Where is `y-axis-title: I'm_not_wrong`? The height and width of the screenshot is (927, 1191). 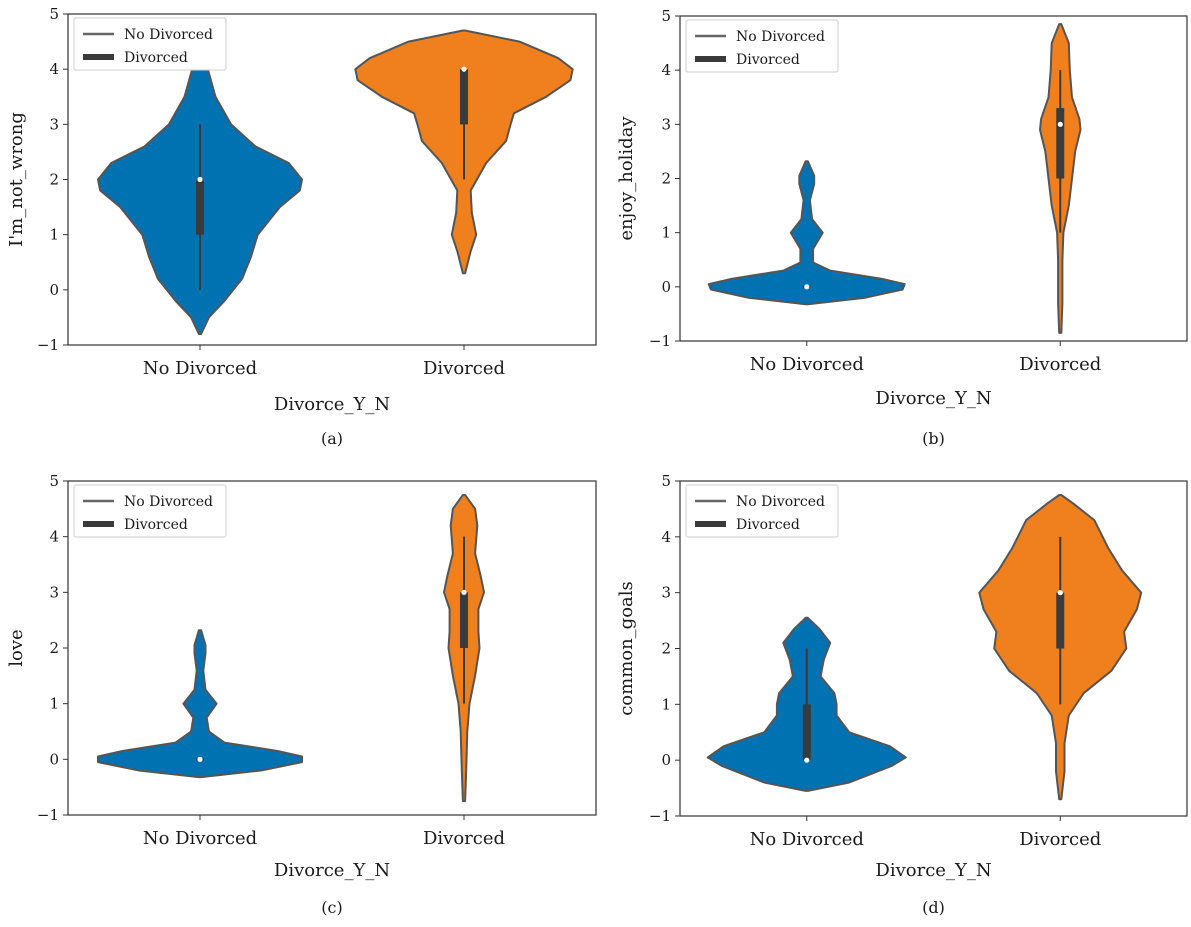 y-axis-title: I'm_not_wrong is located at coordinates (16, 179).